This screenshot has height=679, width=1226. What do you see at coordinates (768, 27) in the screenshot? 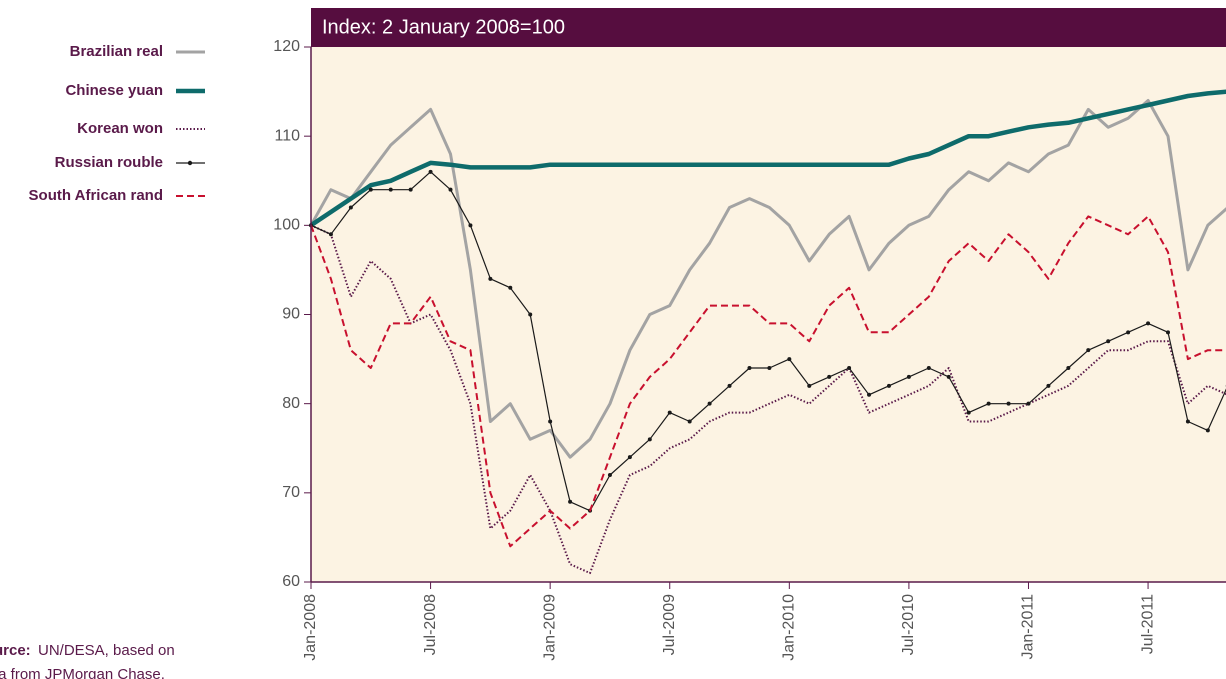
I see `header-band` at bounding box center [768, 27].